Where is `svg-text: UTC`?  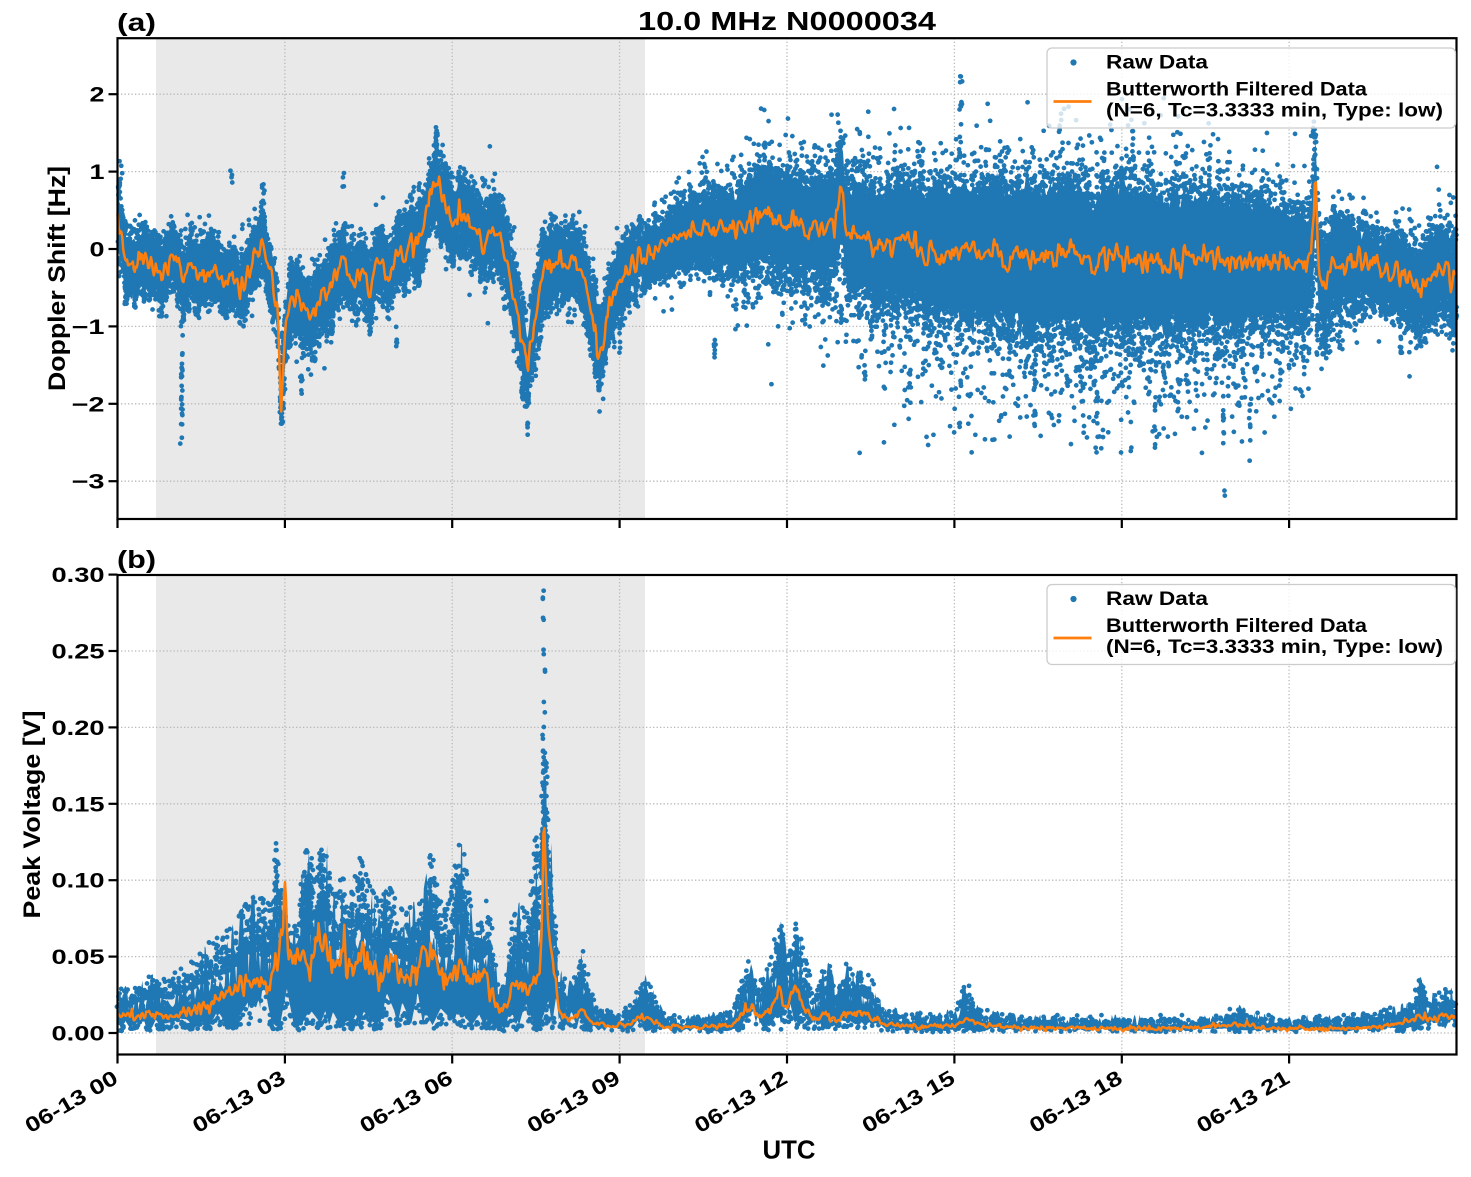 svg-text: UTC is located at coordinates (789, 1150).